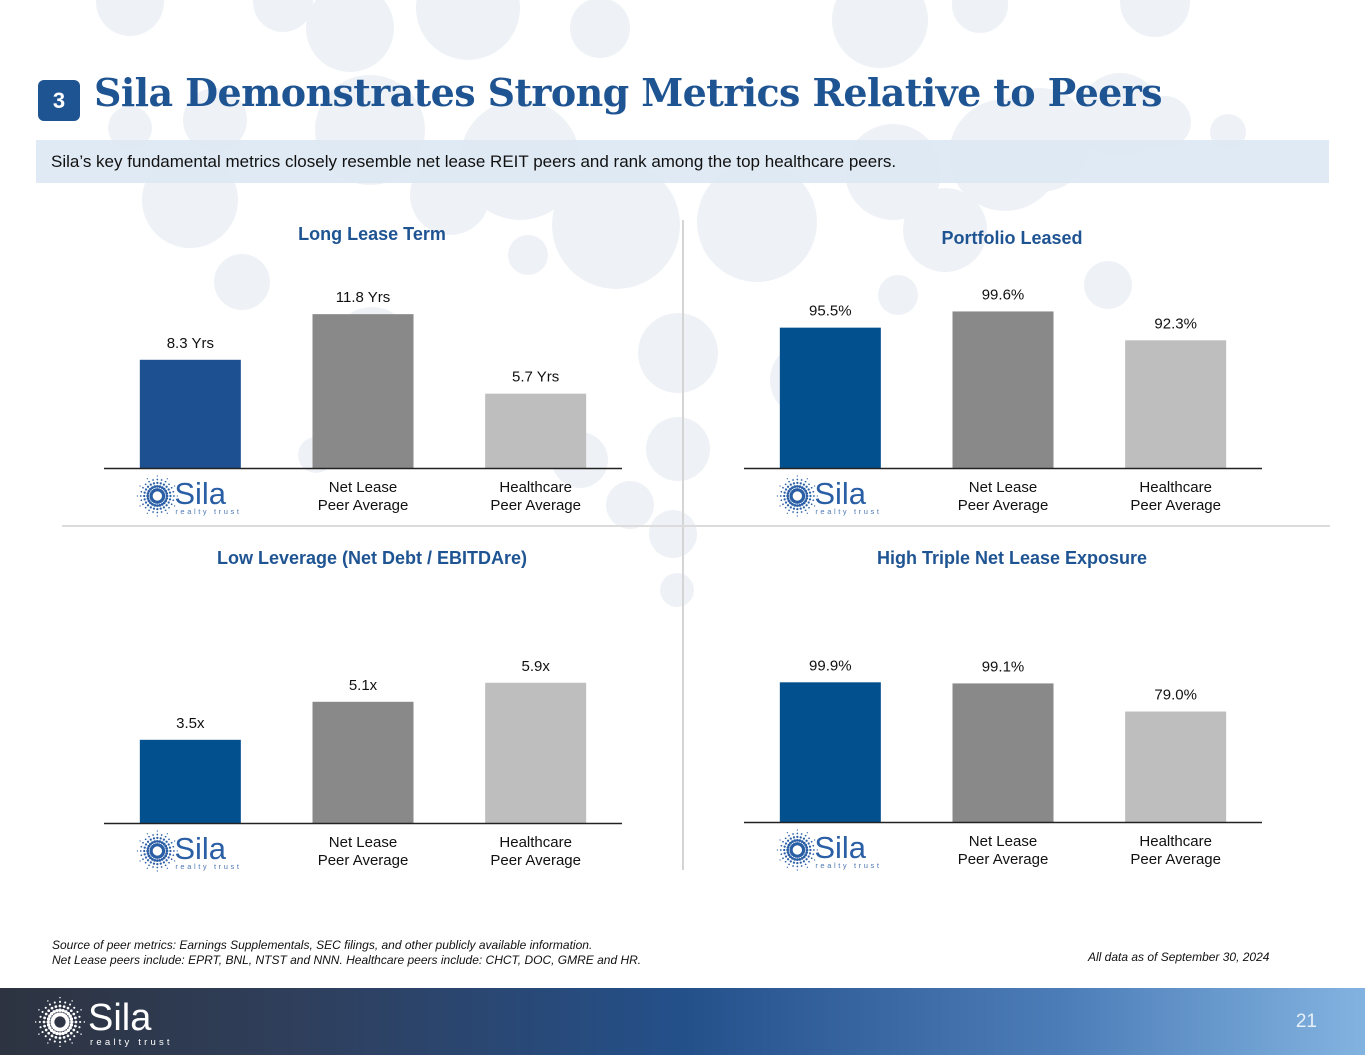 Image resolution: width=1365 pixels, height=1055 pixels. Describe the element at coordinates (59, 100) in the screenshot. I see `section-number-badge: 3` at that location.